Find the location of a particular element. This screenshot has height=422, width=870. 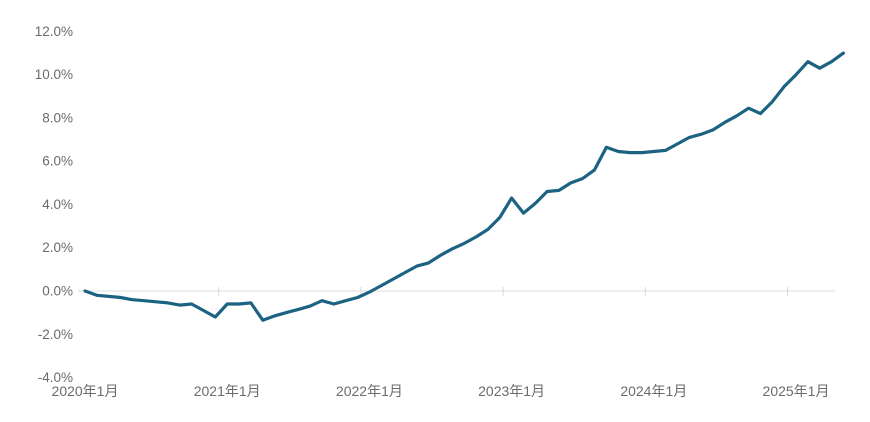

x-axis-tick-label: 2021年1月 is located at coordinates (227, 391).